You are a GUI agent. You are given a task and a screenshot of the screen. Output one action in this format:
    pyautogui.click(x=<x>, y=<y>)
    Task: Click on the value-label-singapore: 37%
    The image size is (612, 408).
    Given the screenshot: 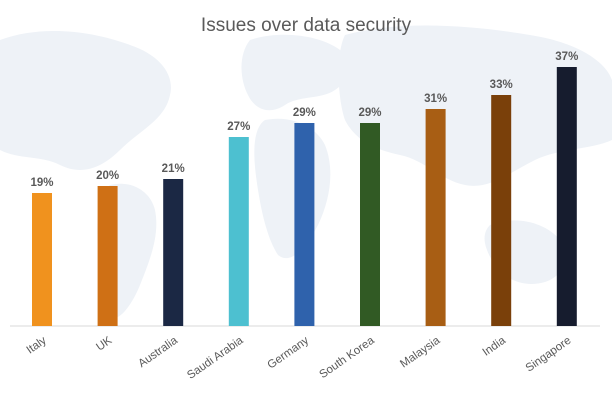 What is the action you would take?
    pyautogui.click(x=566, y=57)
    